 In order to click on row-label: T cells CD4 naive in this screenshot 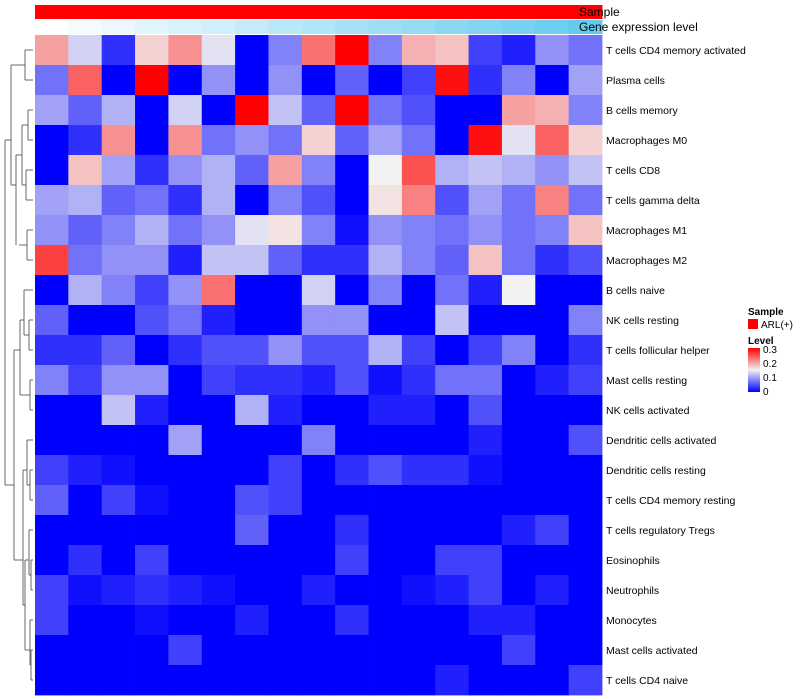, I will do `click(647, 681)`.